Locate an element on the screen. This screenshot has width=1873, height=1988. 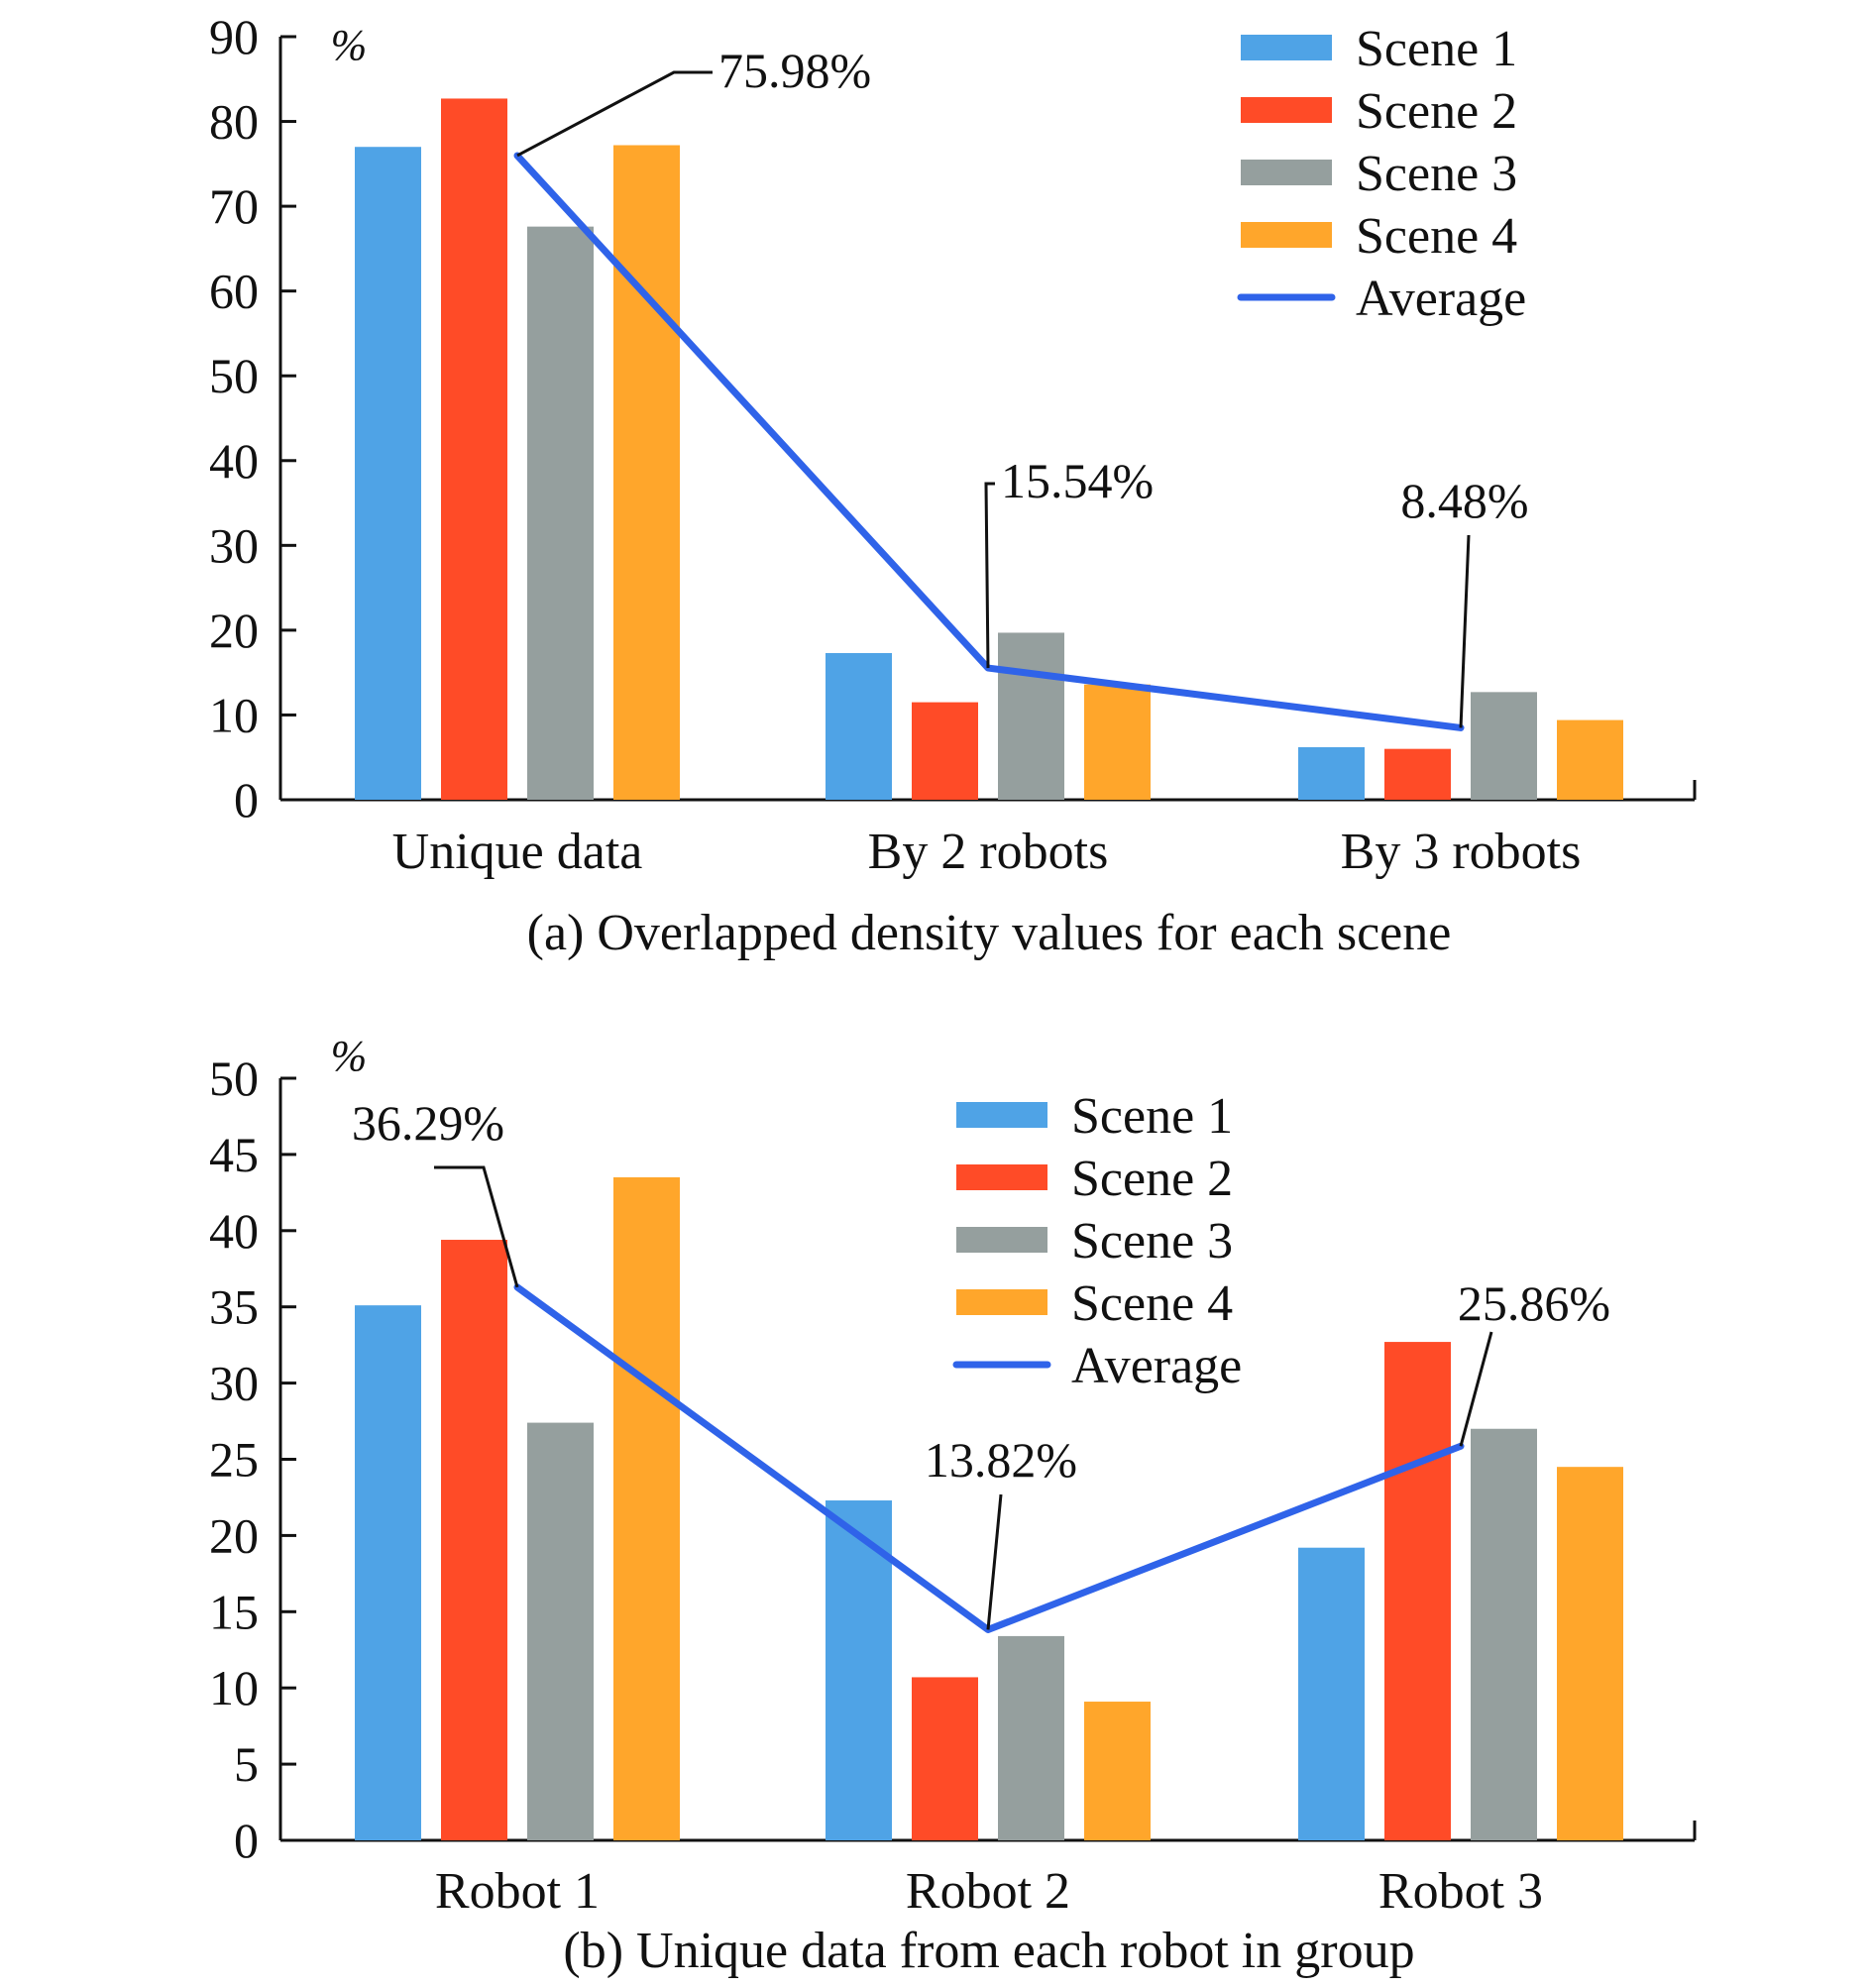
x-category-label: Robot 3 is located at coordinates (1460, 1891).